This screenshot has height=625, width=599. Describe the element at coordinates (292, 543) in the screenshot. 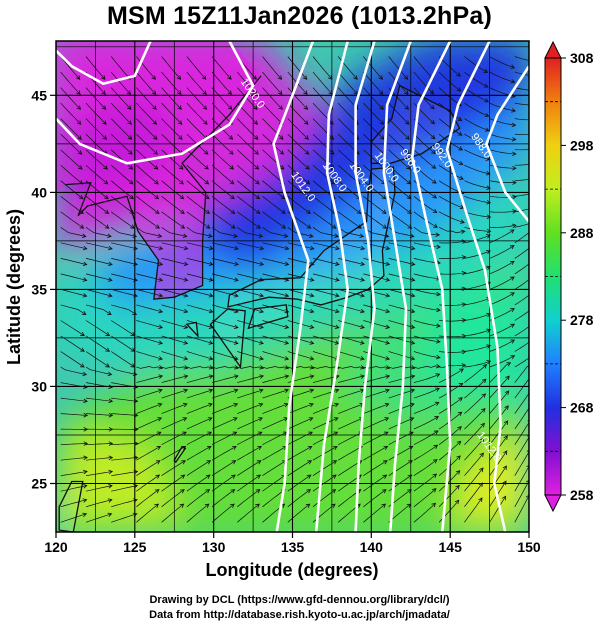

I see `x-axis-ticks: 120 125 130 135 140 145 150` at that location.